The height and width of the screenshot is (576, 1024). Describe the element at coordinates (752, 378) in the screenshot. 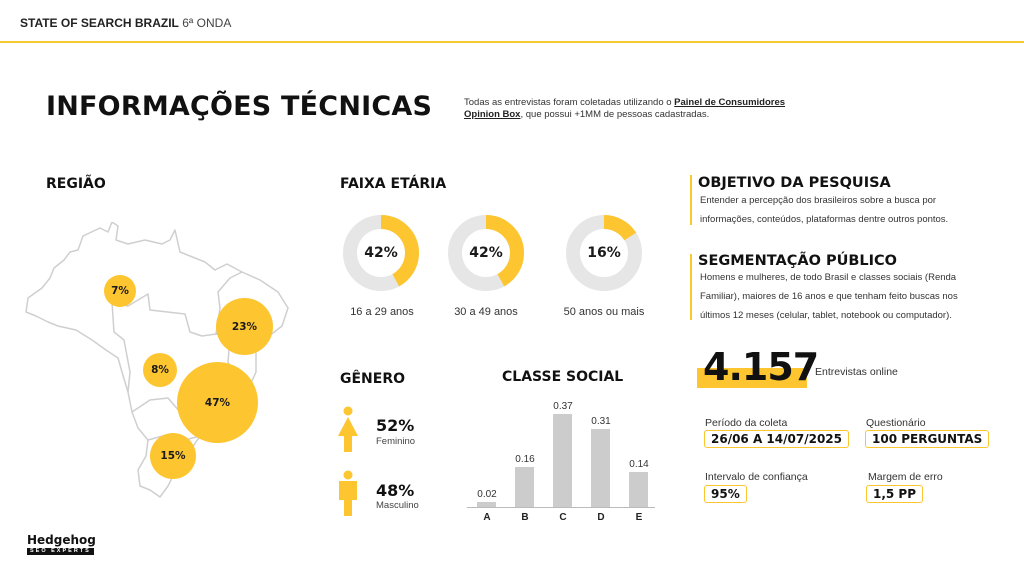

I see `big-number-highlight` at that location.